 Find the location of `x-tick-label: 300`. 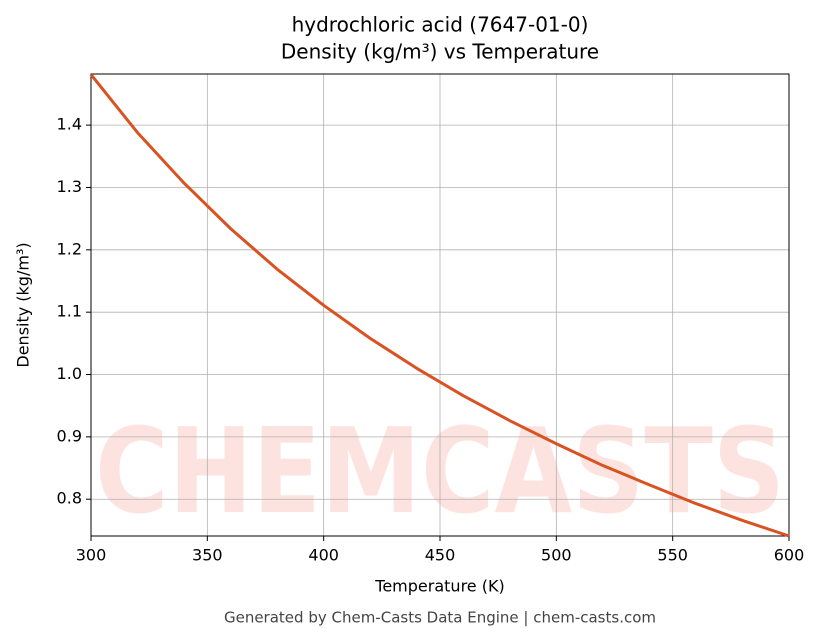

x-tick-label: 300 is located at coordinates (91, 555).